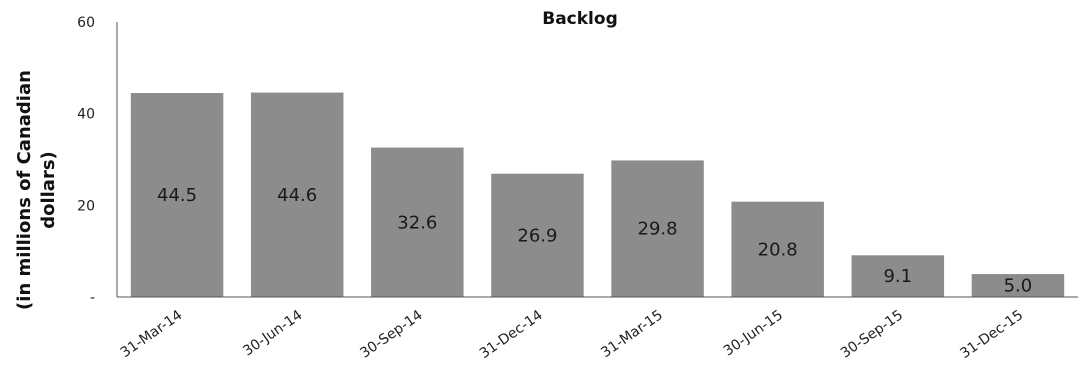 Image resolution: width=1078 pixels, height=375 pixels. What do you see at coordinates (86, 23) in the screenshot?
I see `y-tick-label: 60` at bounding box center [86, 23].